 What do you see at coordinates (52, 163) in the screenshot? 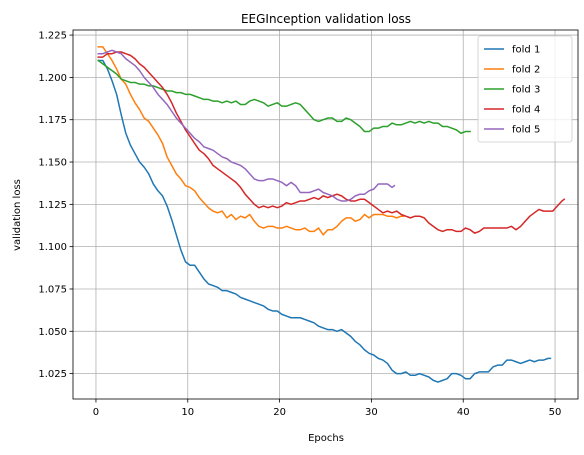
I see `y-tick-label: 1.150` at bounding box center [52, 163].